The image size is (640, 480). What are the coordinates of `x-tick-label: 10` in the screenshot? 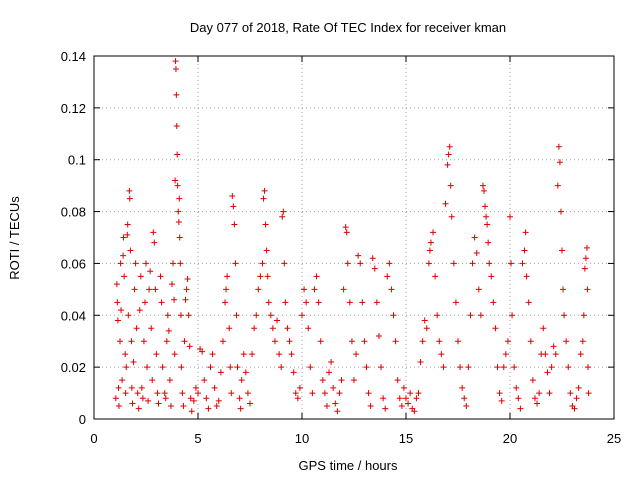 It's located at (302, 438).